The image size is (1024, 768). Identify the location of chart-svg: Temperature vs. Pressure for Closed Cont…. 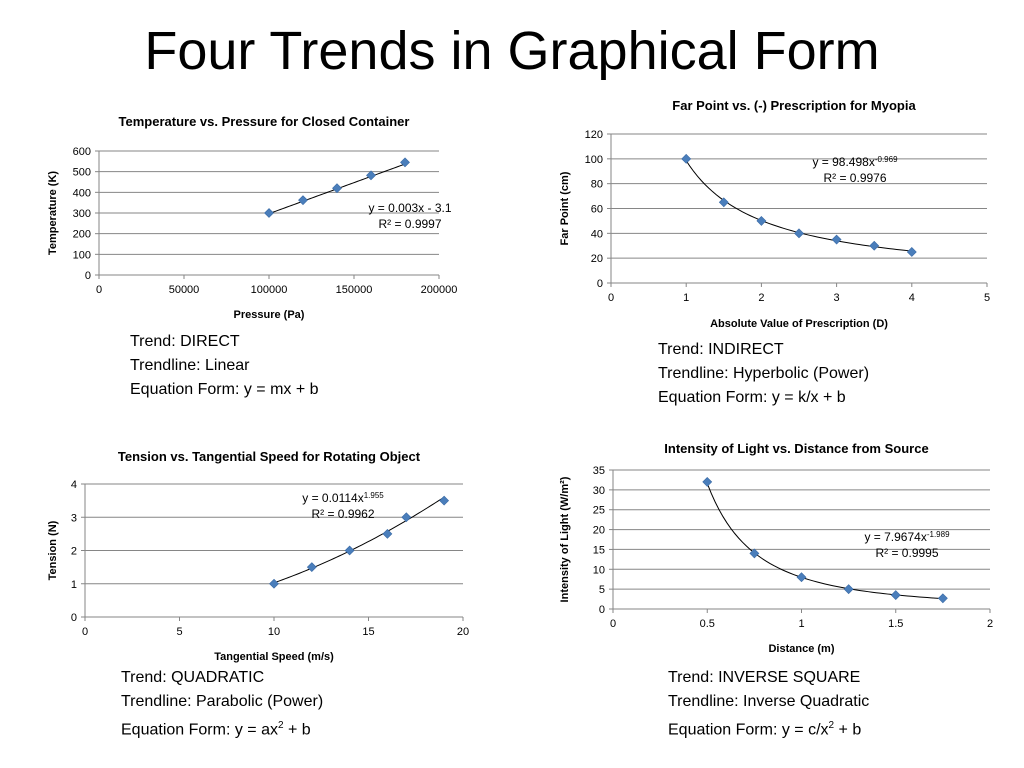
(252, 217).